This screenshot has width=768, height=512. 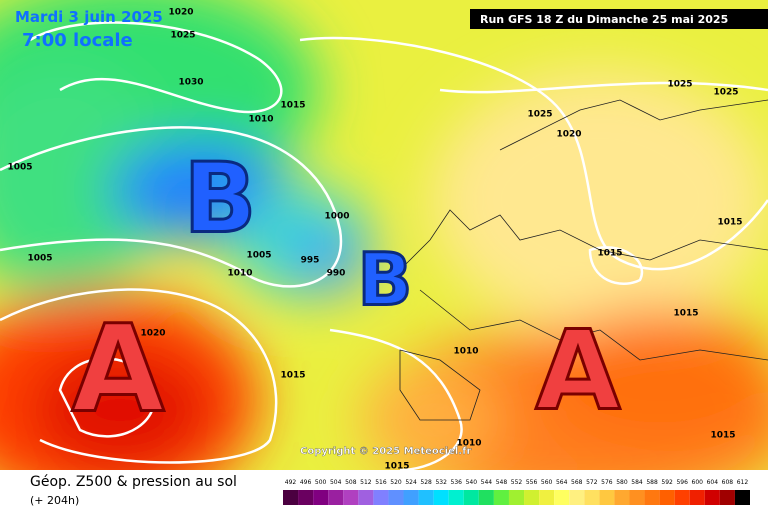 I want to click on scale-label: 540, so click(x=472, y=482).